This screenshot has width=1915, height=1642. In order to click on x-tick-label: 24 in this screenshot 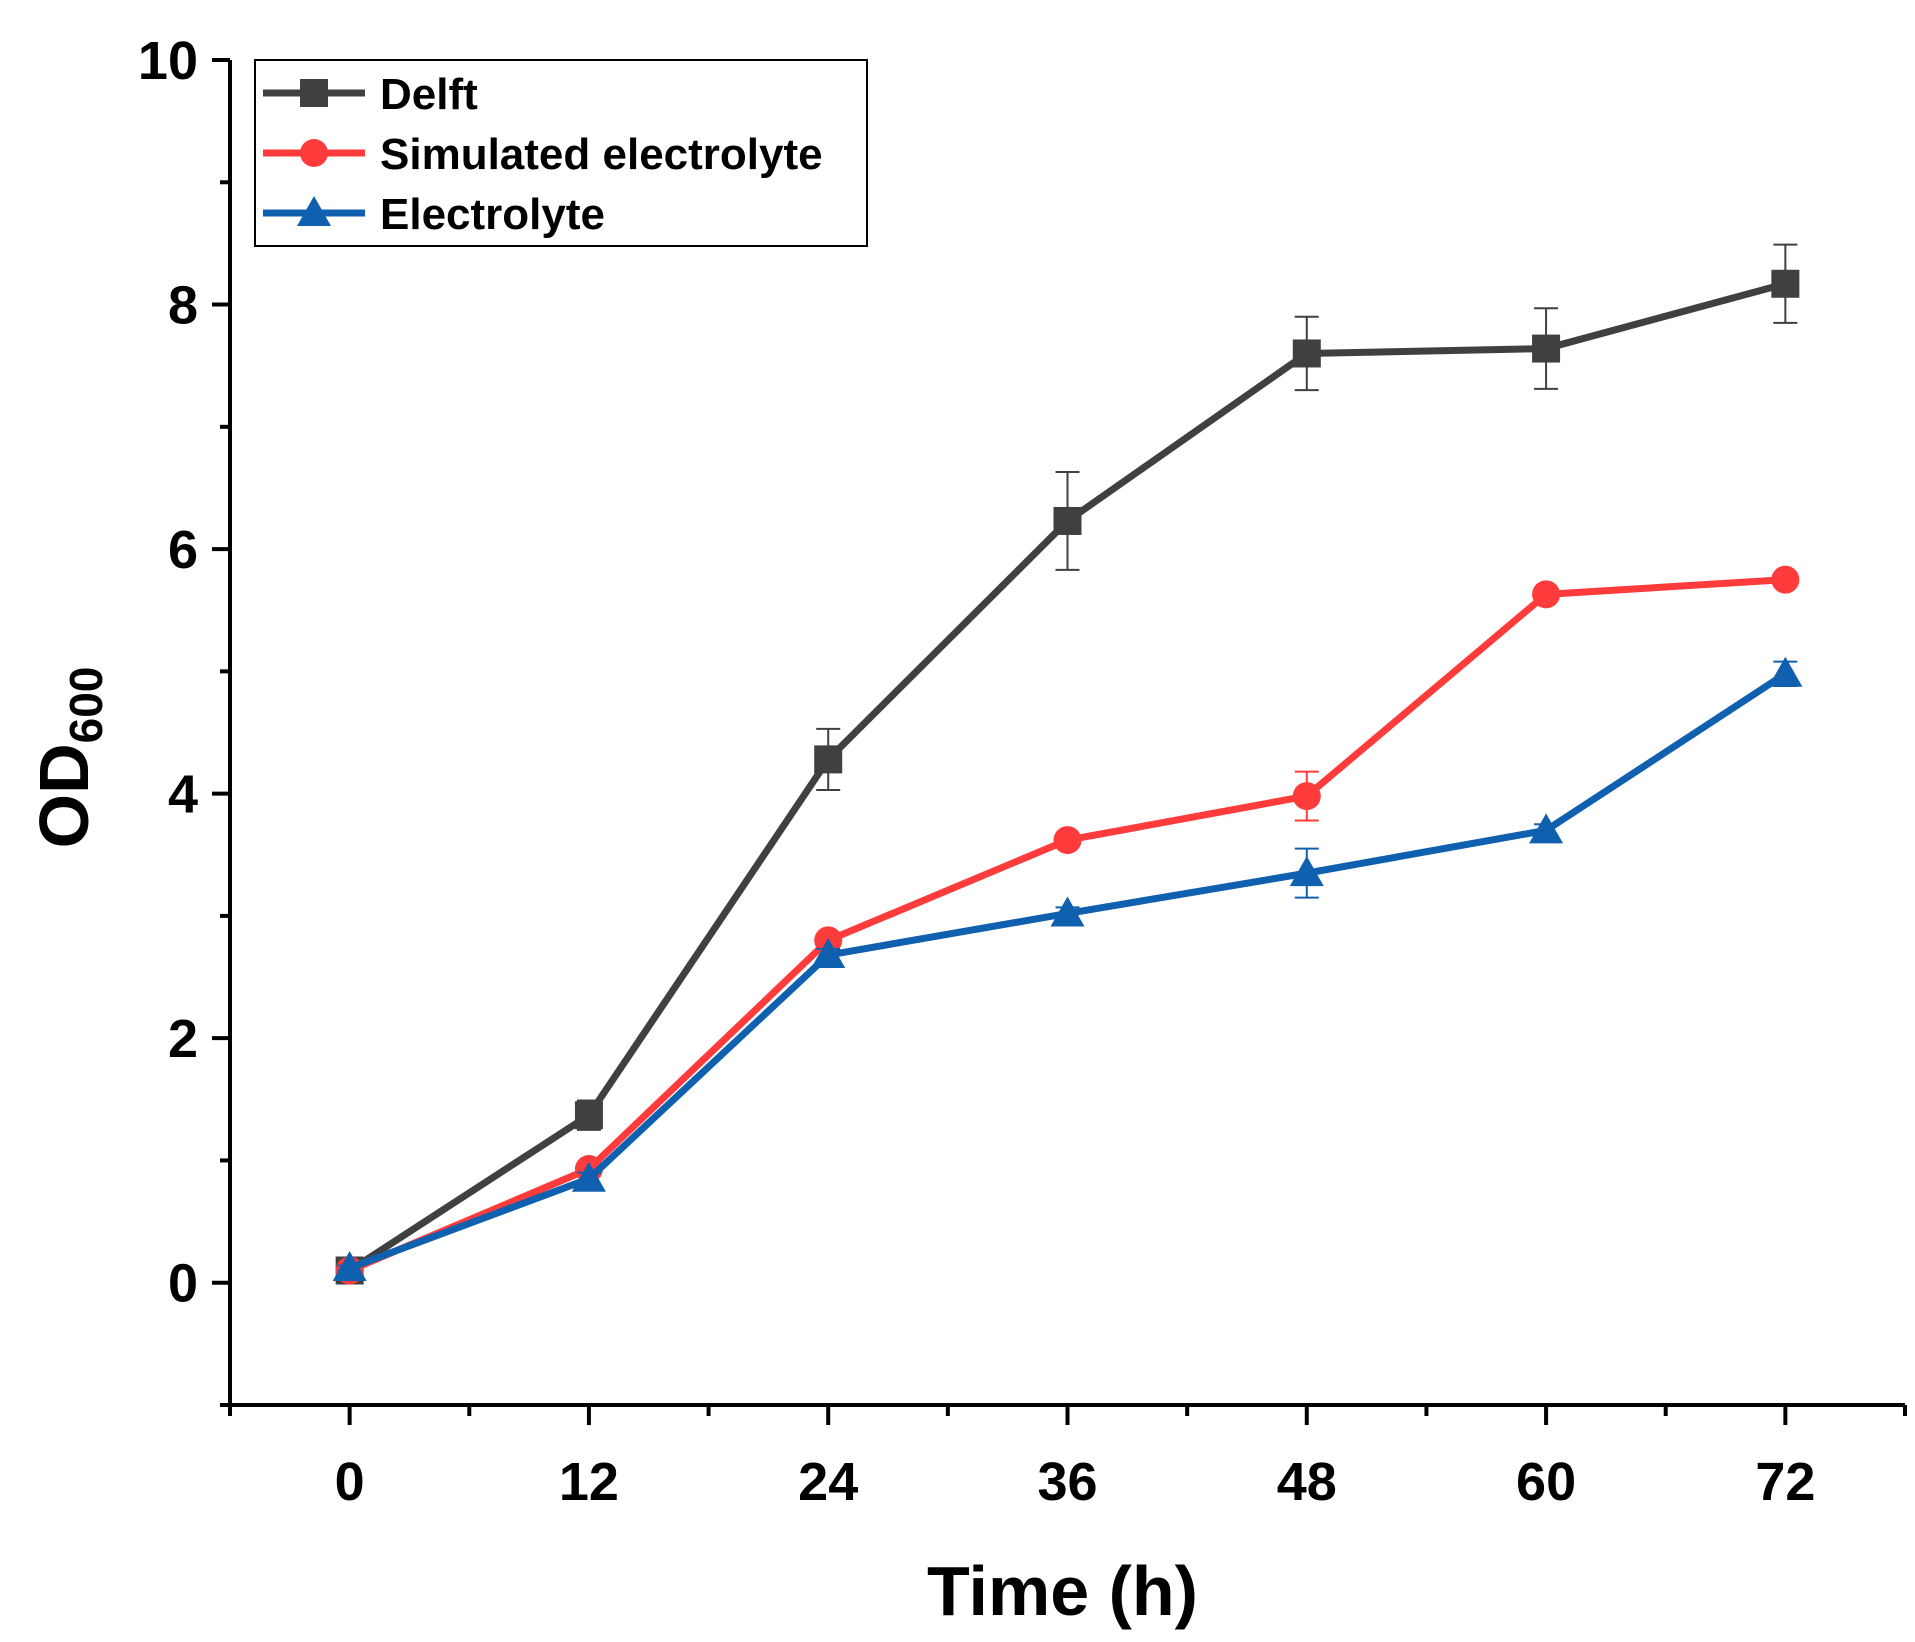, I will do `click(828, 1482)`.